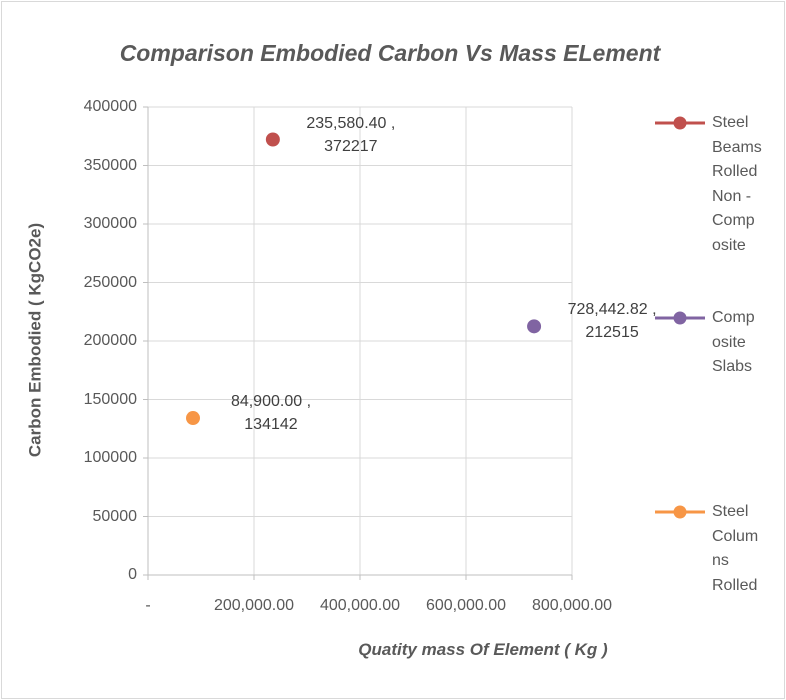 The image size is (786, 700). What do you see at coordinates (572, 605) in the screenshot?
I see `x-tick-label: 800,000.00` at bounding box center [572, 605].